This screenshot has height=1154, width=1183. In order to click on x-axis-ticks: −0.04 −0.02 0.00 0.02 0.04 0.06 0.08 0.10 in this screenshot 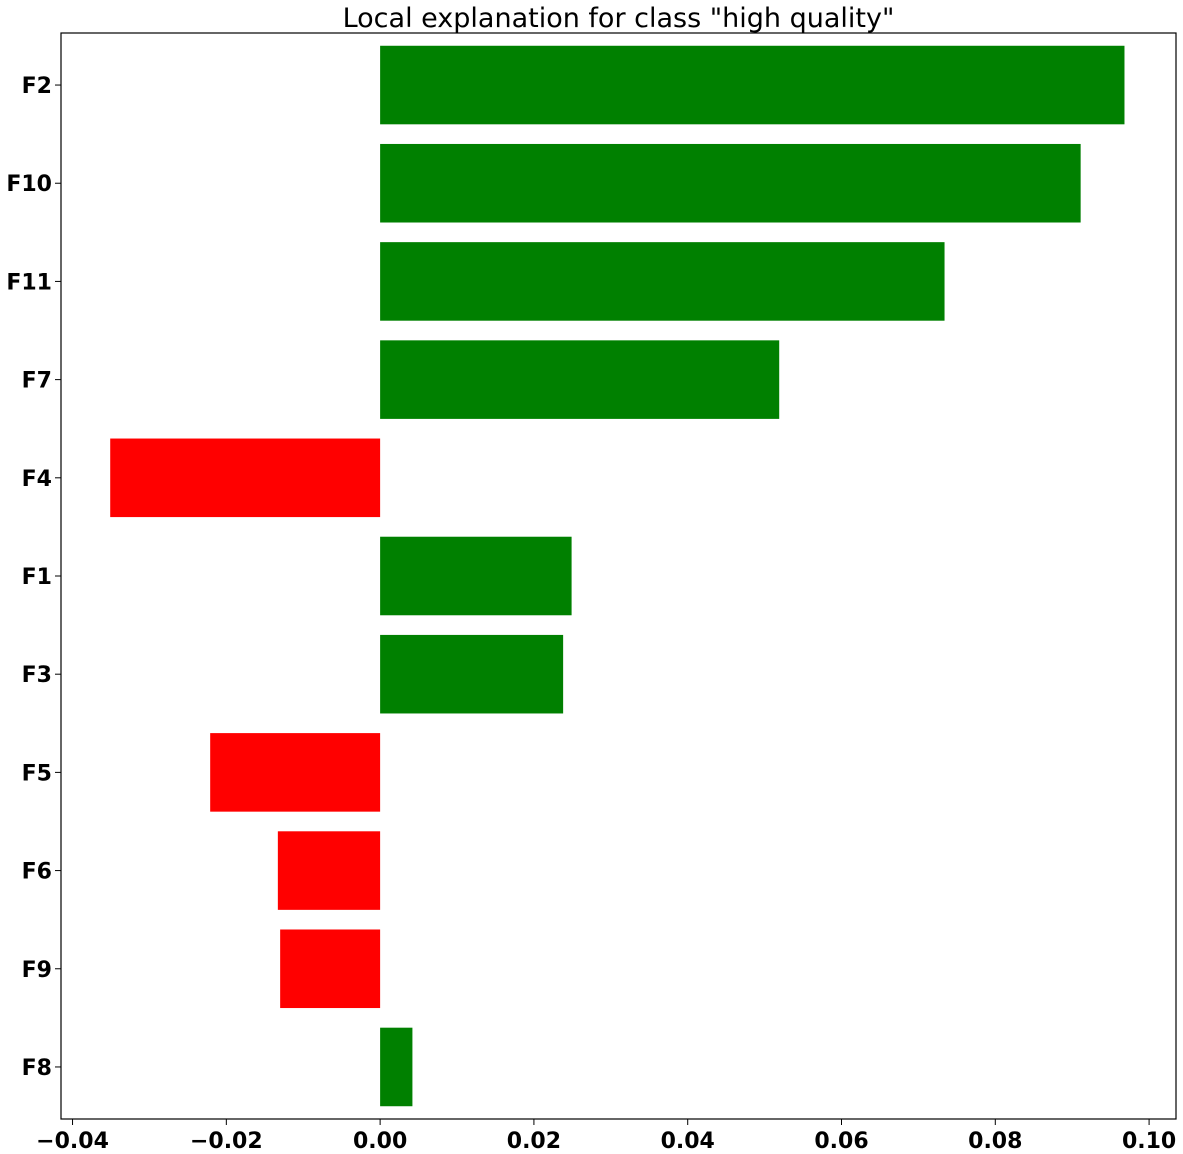, I will do `click(606, 1136)`.